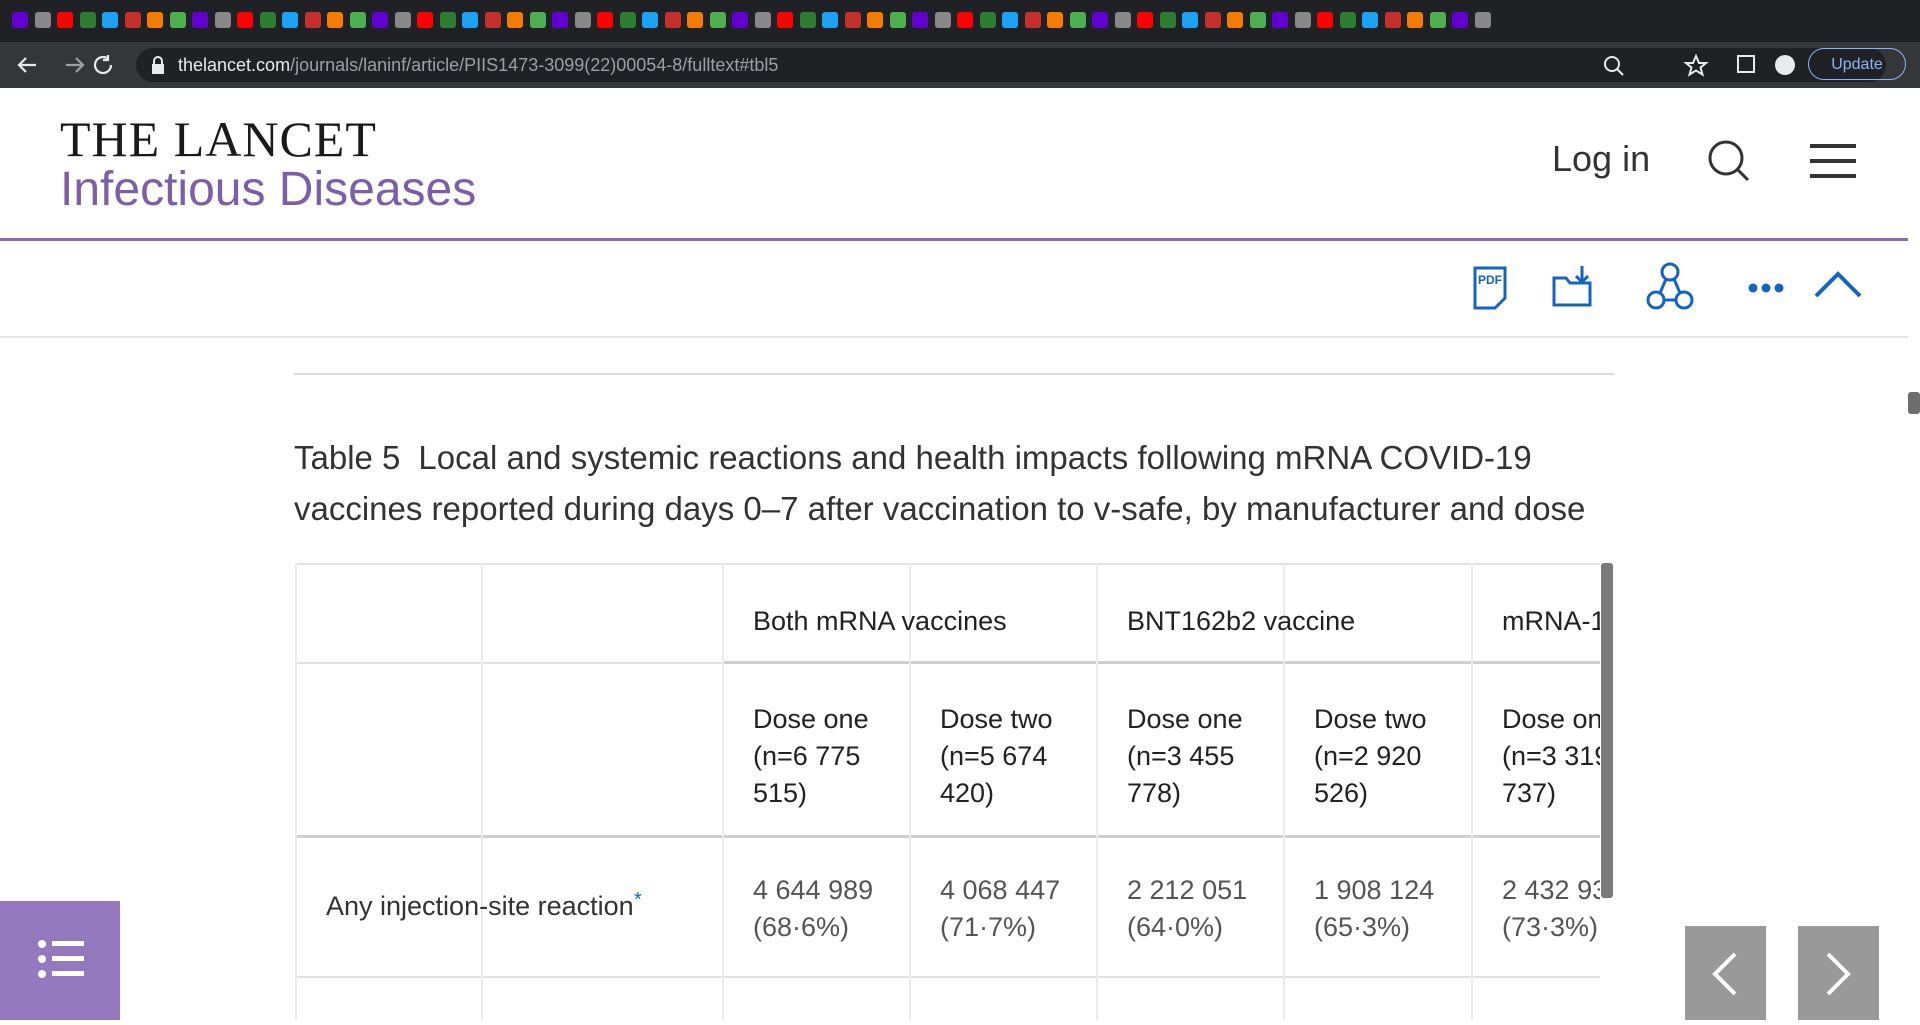 This screenshot has height=1025, width=1920. Describe the element at coordinates (1490, 280) in the screenshot. I see `pdf-icon-label: PDF` at that location.